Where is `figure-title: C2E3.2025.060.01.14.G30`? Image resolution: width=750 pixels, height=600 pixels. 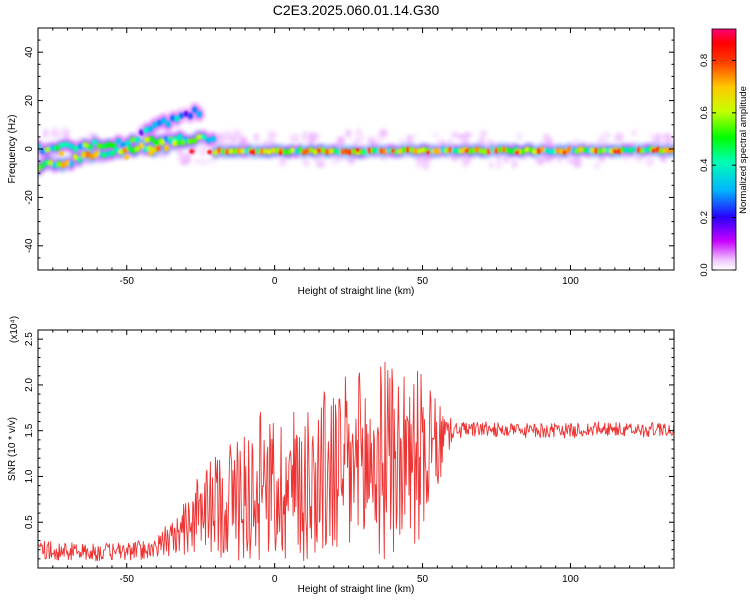
figure-title: C2E3.2025.060.01.14.G30 is located at coordinates (356, 10).